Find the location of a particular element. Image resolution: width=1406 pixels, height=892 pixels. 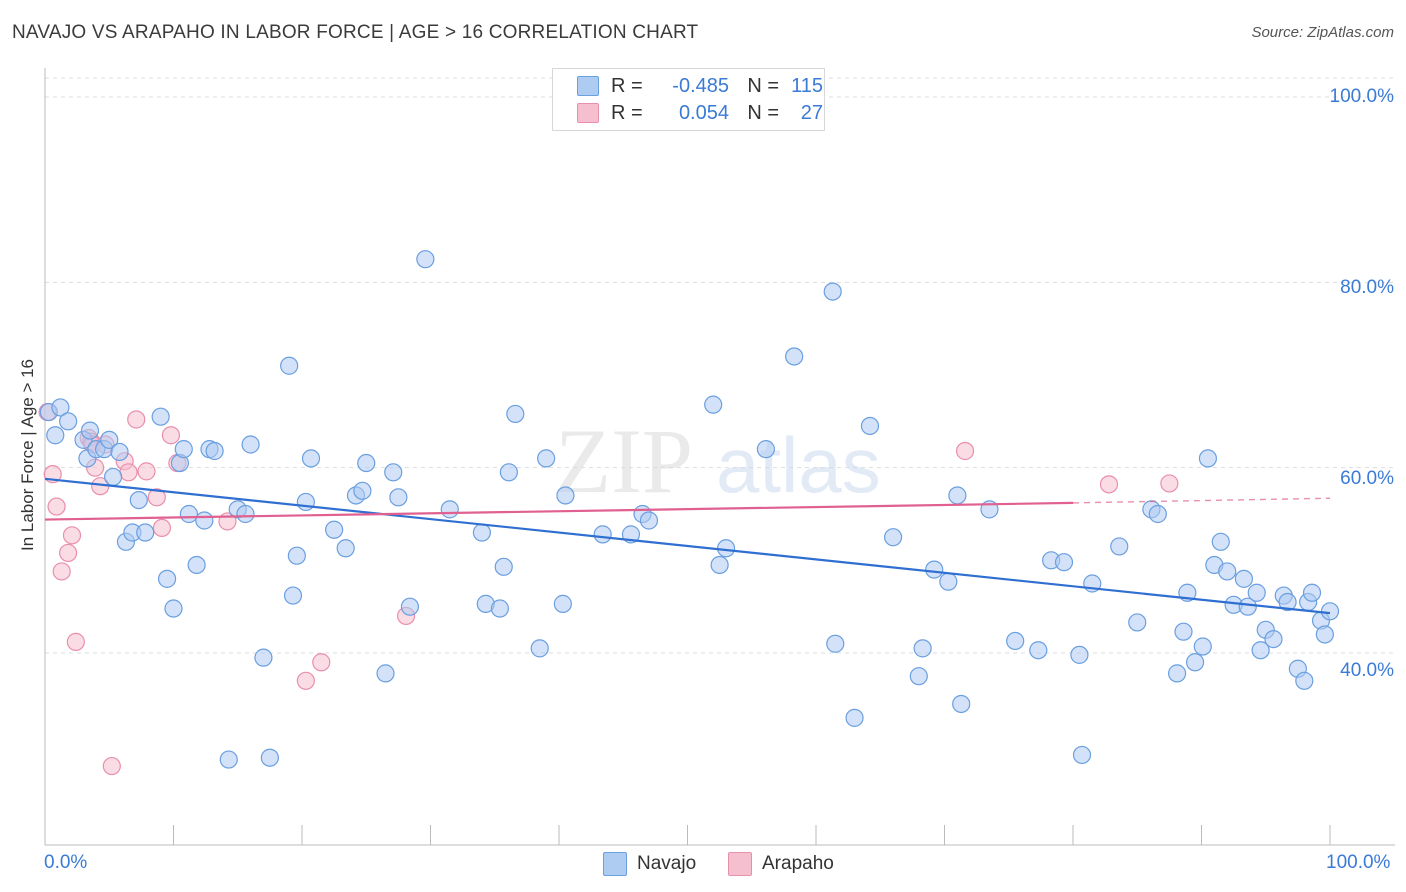

n-value: 115 is located at coordinates (807, 85).